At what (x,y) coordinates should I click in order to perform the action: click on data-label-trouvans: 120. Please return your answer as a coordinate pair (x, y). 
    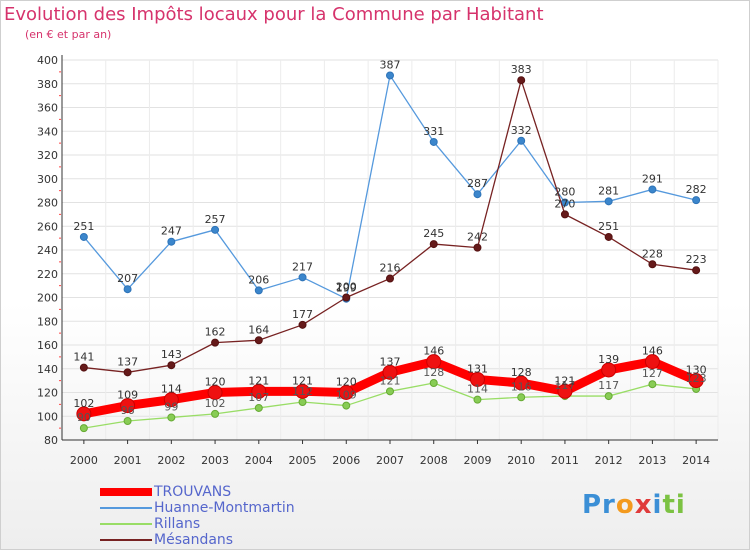
    Looking at the image, I should click on (215, 382).